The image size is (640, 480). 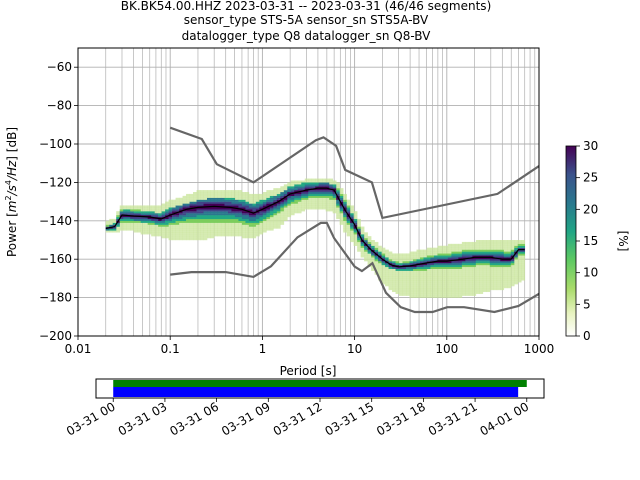 I want to click on ylabel-part-6: /Hz, so click(x=12, y=170).